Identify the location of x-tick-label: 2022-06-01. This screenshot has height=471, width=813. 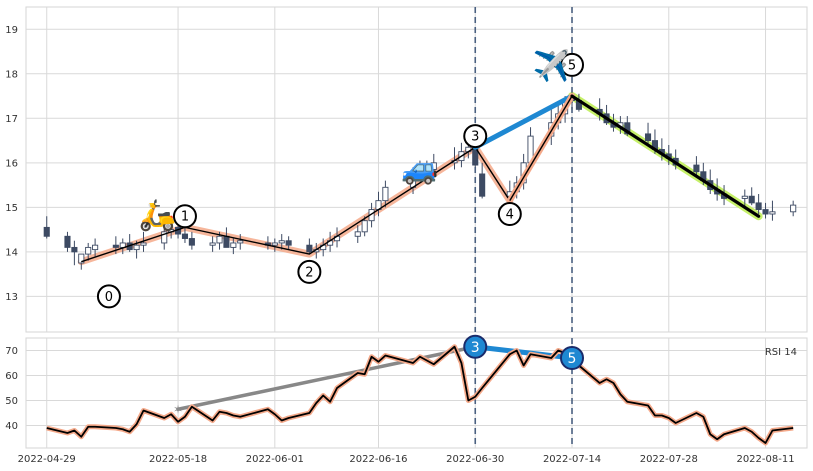
(275, 459).